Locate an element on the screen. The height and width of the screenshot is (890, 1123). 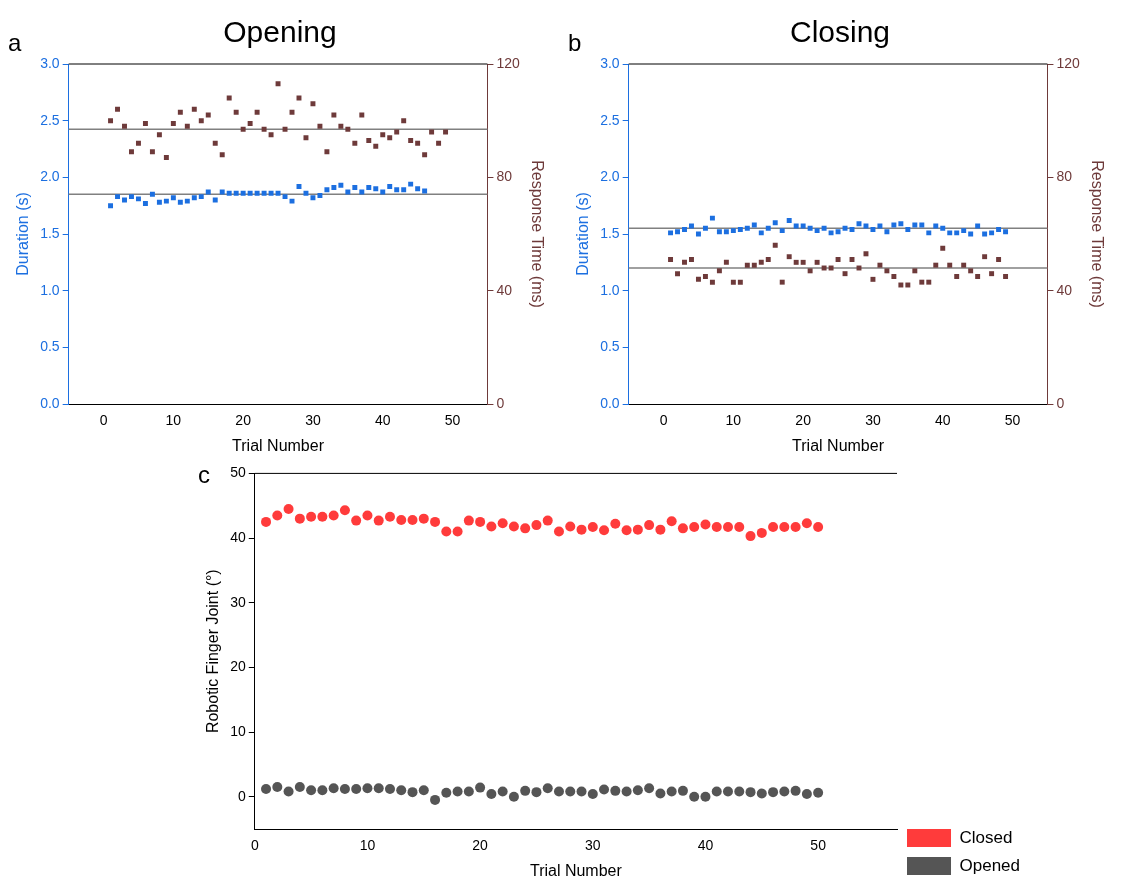
text: a is located at coordinates (15, 42).